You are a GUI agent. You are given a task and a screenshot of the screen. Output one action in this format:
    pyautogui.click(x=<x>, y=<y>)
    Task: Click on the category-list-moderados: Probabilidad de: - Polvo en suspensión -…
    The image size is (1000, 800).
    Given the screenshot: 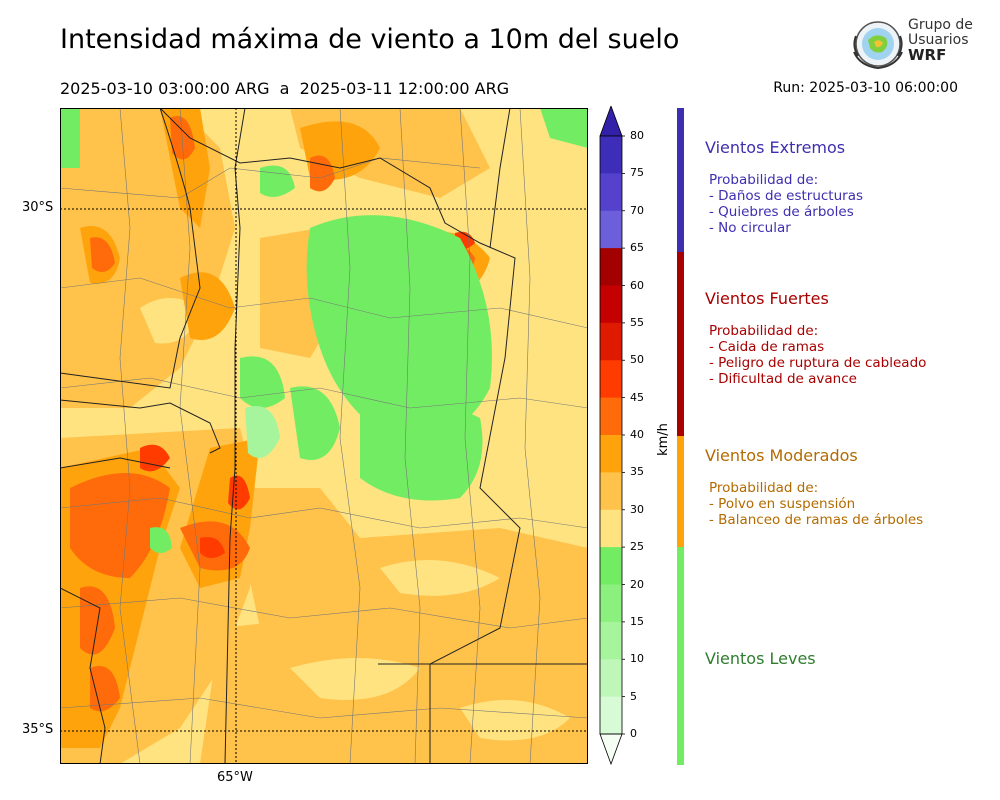 What is the action you would take?
    pyautogui.click(x=816, y=504)
    